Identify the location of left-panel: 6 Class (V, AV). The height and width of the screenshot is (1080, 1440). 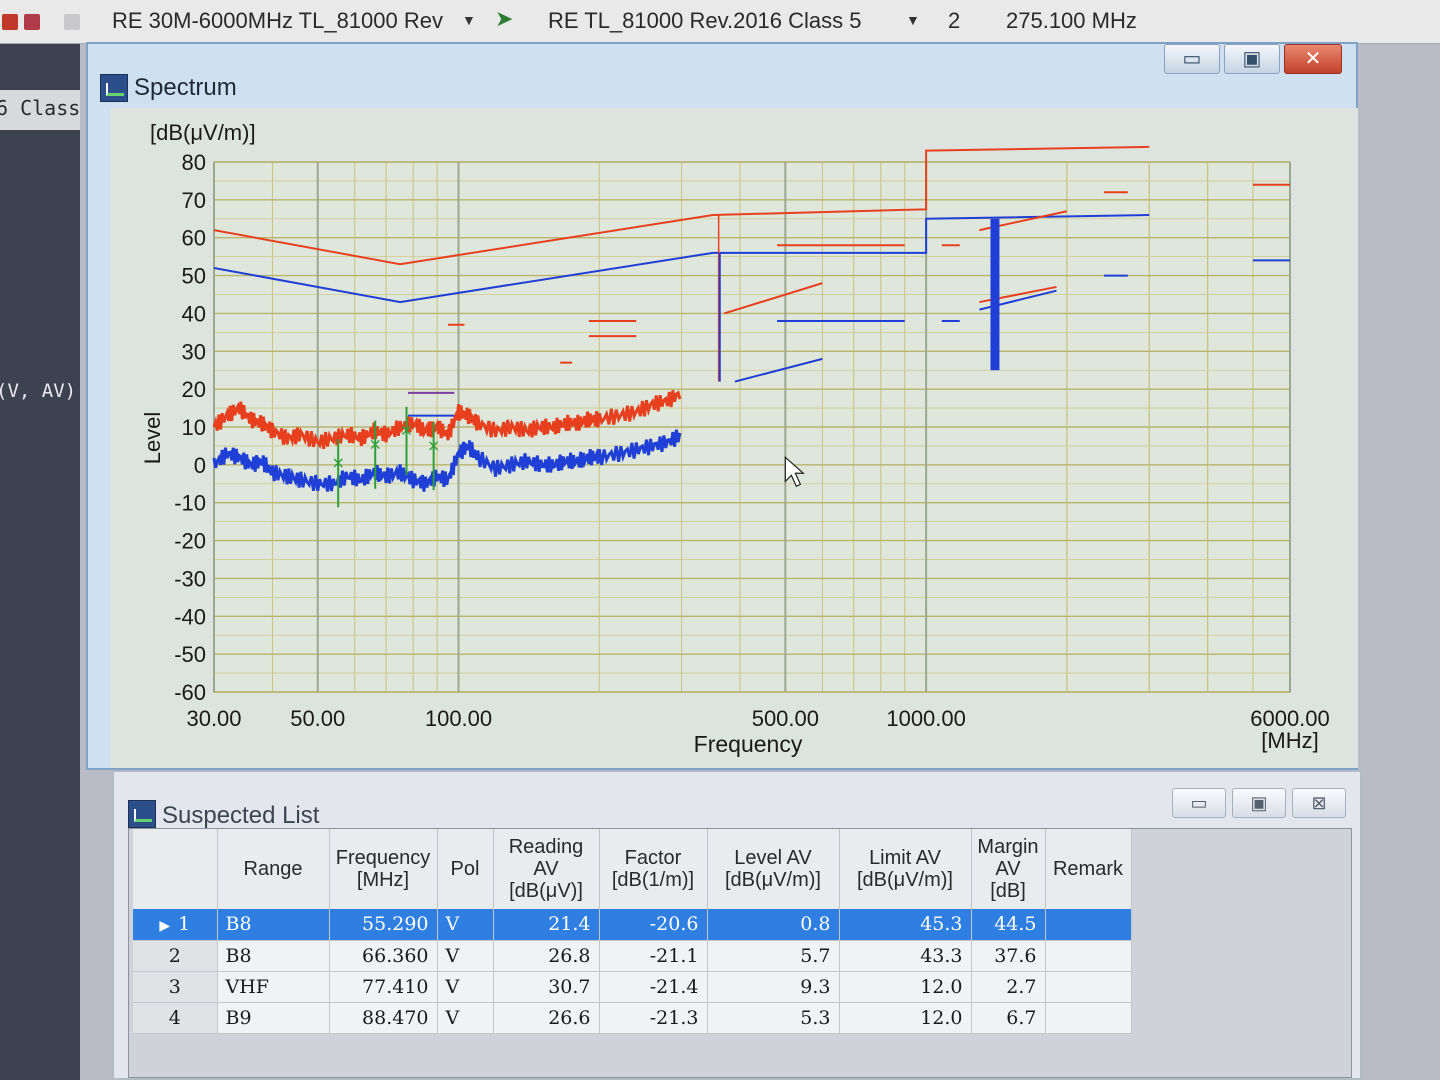
(40, 562).